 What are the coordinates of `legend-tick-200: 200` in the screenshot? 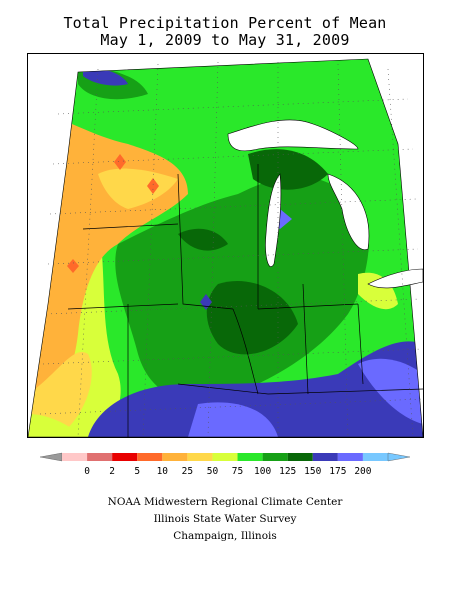 It's located at (362, 471).